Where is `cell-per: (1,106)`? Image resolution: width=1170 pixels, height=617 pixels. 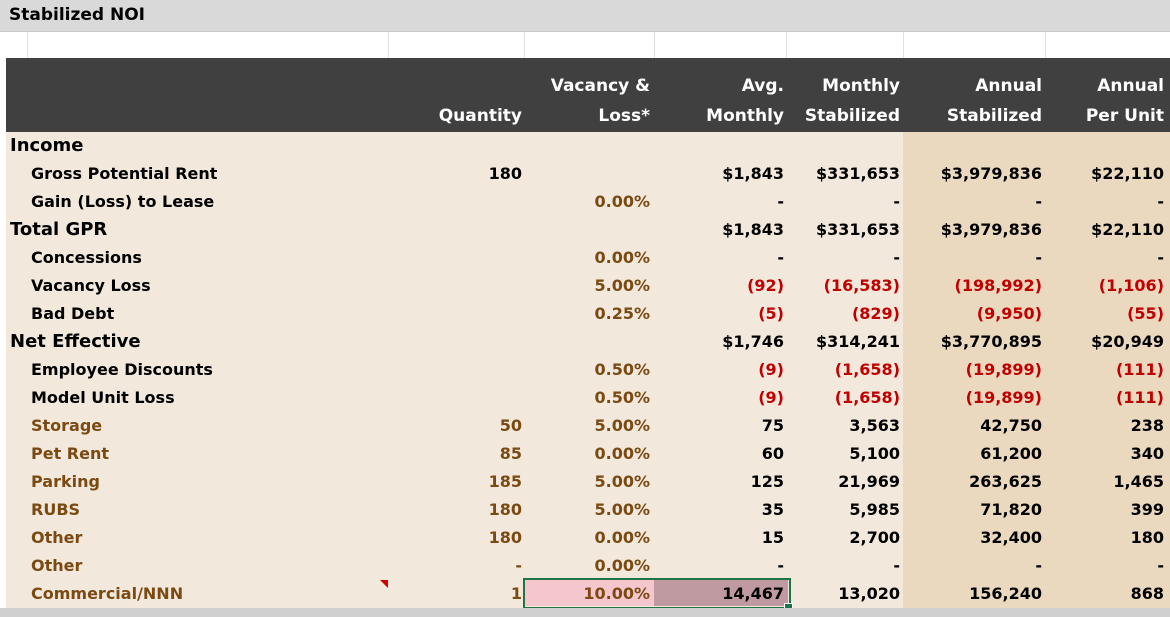
cell-per: (1,106) is located at coordinates (1131, 285).